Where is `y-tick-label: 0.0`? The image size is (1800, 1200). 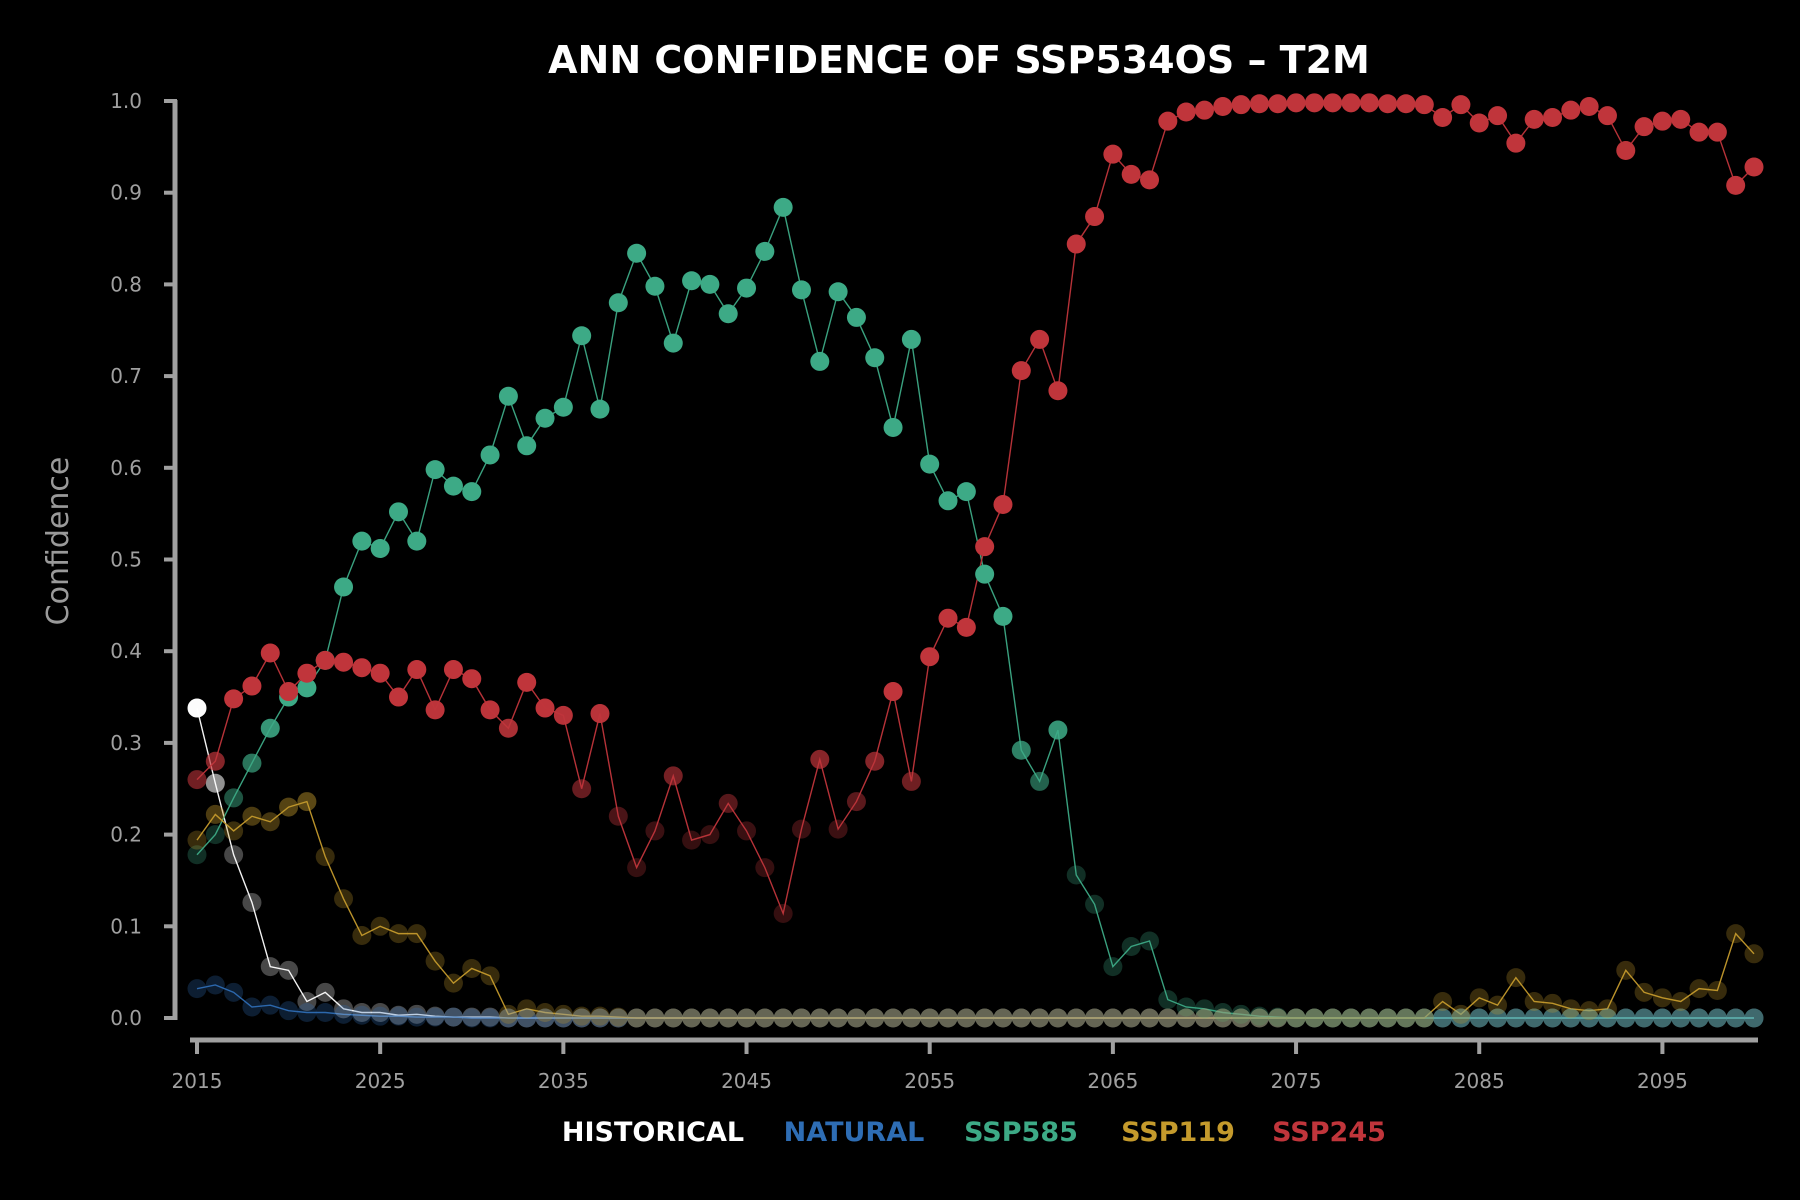
y-tick-label: 0.0 is located at coordinates (126, 1018).